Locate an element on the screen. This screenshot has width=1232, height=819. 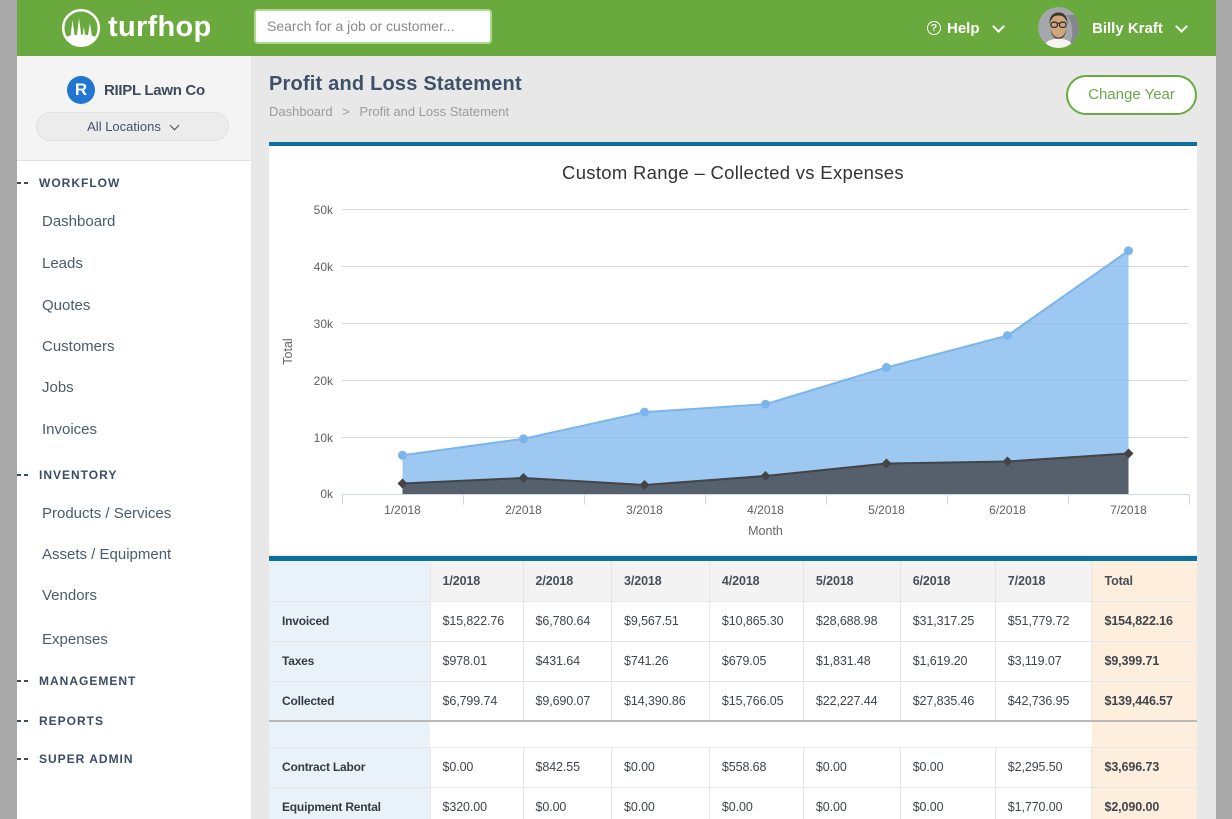
svg-text:Custom Range – Collected vs Ex: Custom Range – Collected vs Expenses is located at coordinates (733, 172).